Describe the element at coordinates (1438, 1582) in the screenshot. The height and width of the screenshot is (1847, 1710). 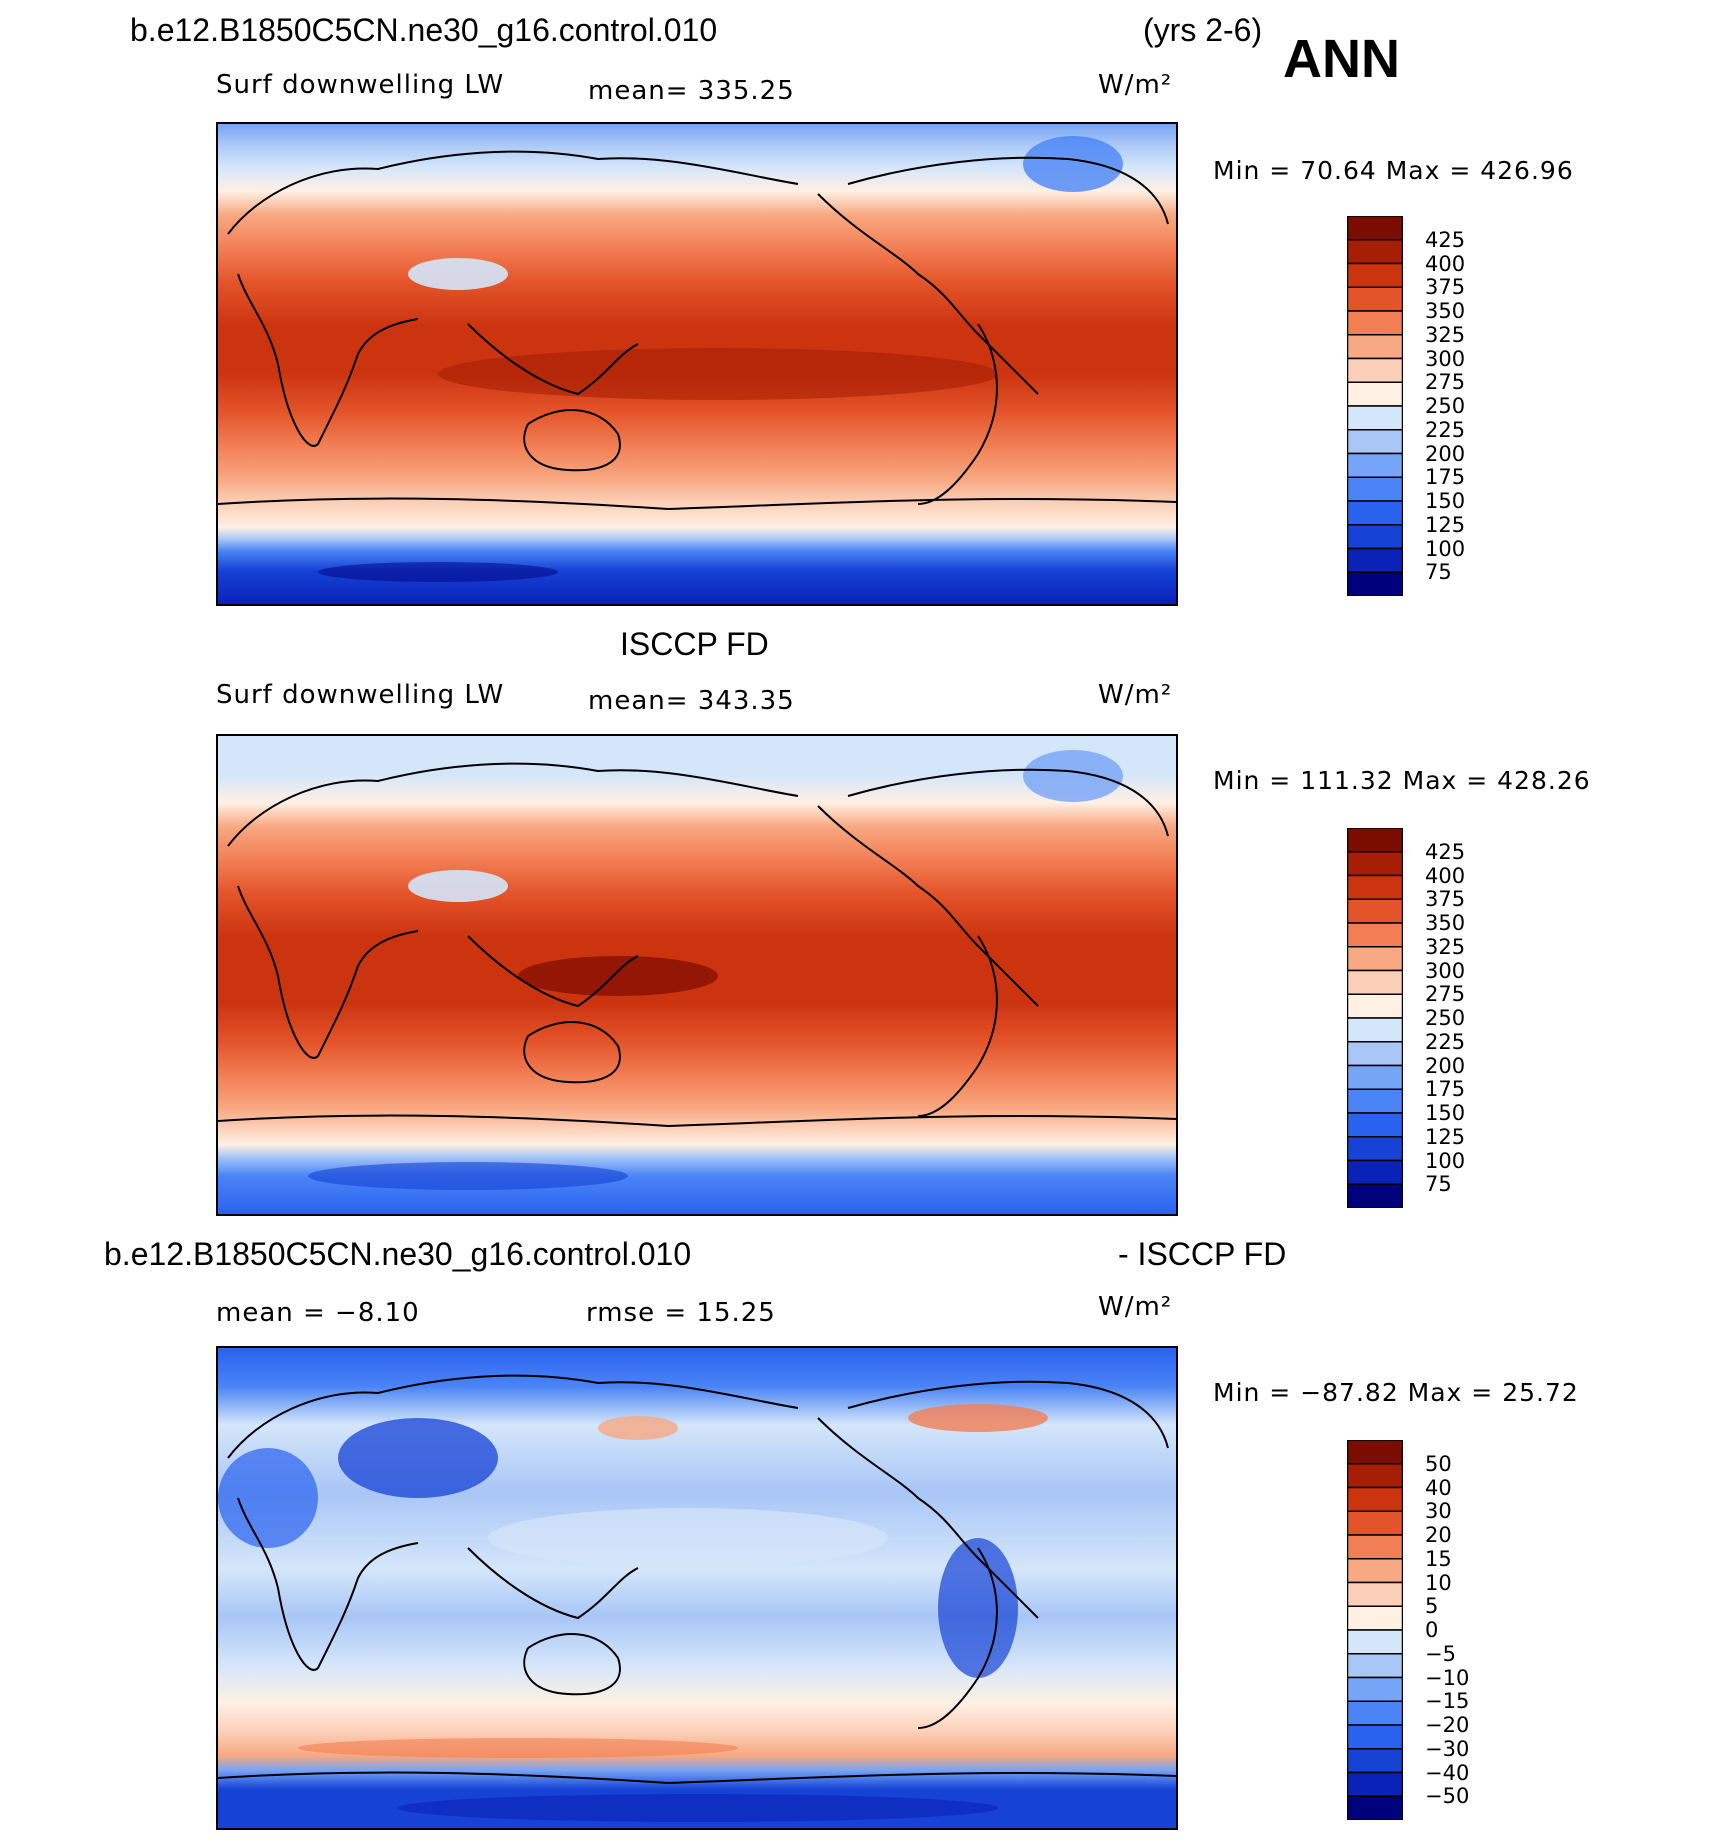
I see `colorbar-tick-label: 10` at that location.